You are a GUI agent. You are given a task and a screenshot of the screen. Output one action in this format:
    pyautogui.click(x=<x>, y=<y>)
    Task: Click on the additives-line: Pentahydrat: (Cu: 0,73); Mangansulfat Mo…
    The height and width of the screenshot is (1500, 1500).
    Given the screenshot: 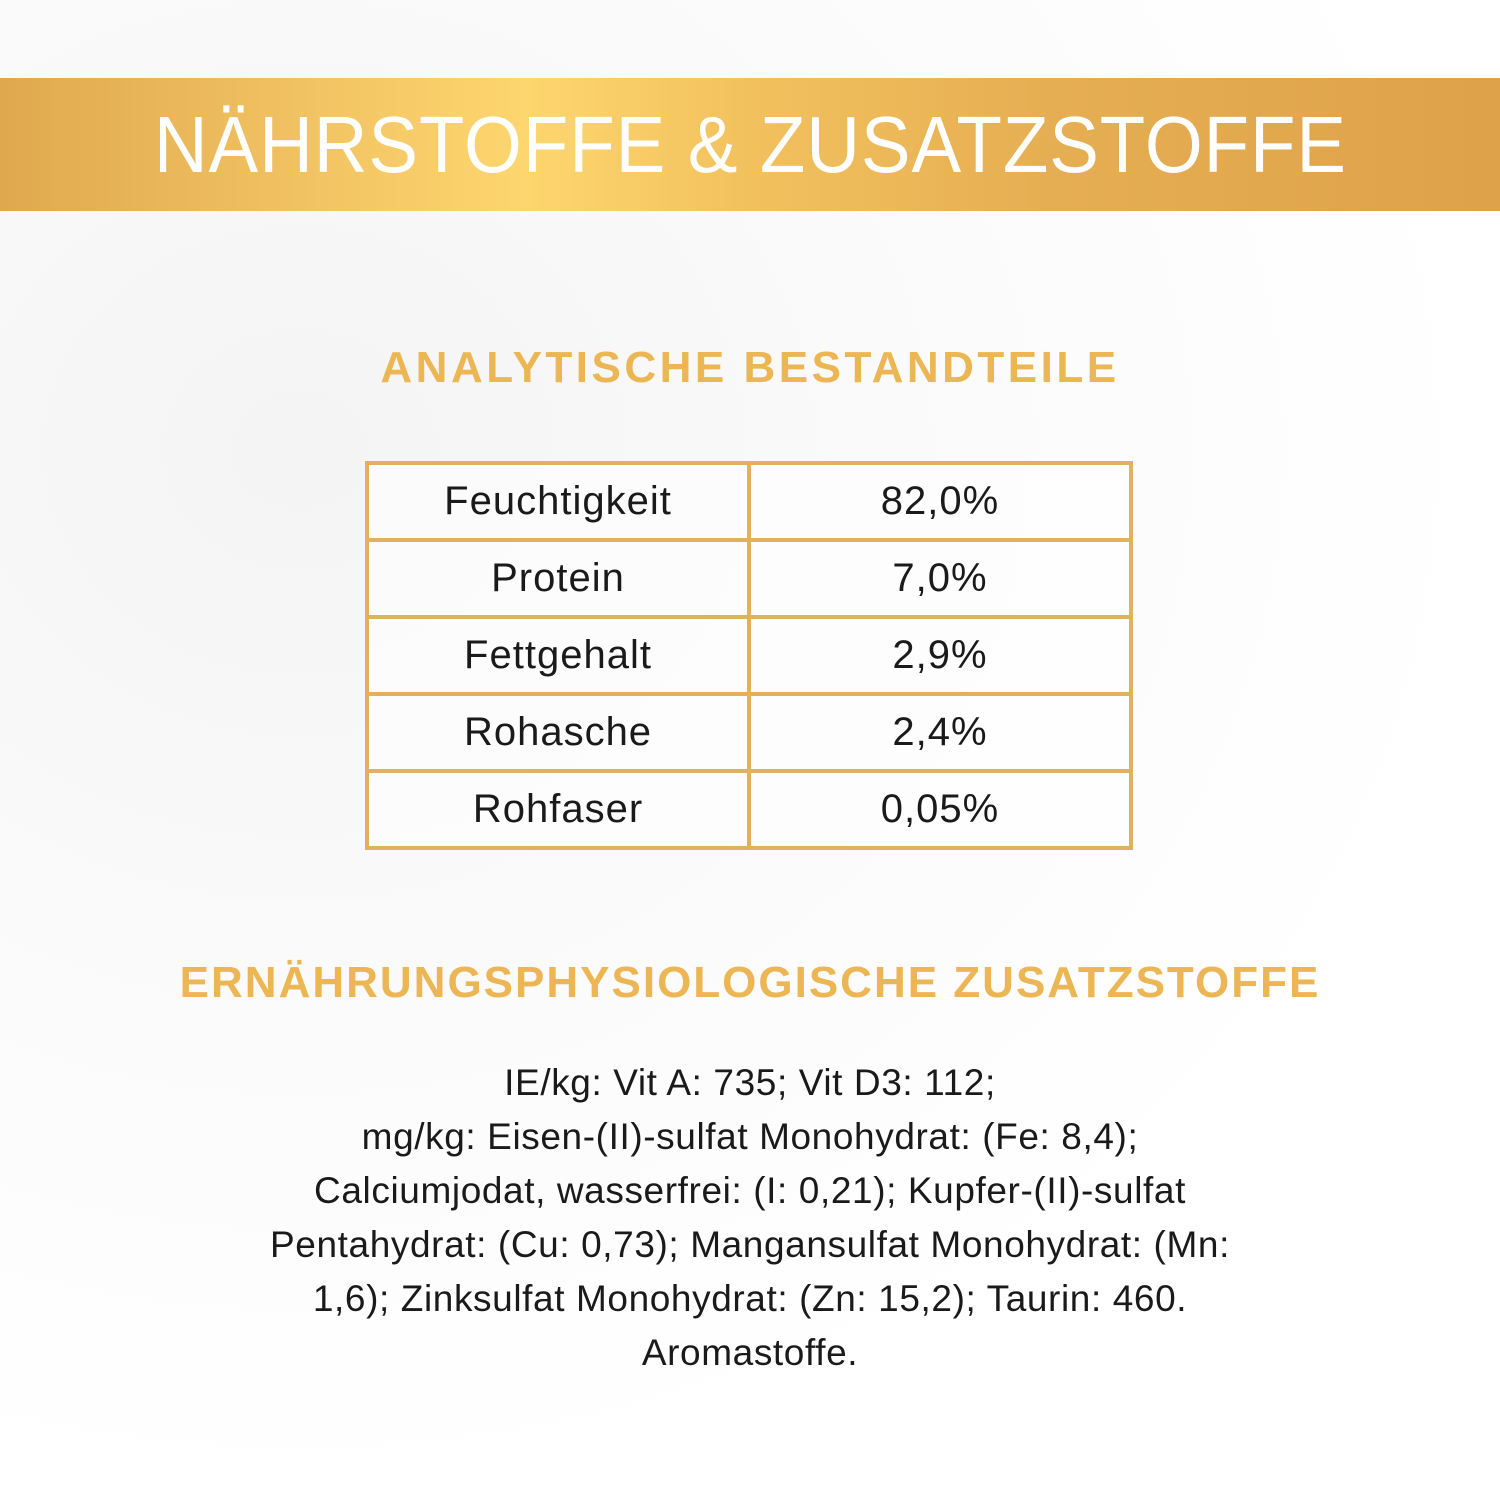 What is the action you would take?
    pyautogui.click(x=750, y=1244)
    